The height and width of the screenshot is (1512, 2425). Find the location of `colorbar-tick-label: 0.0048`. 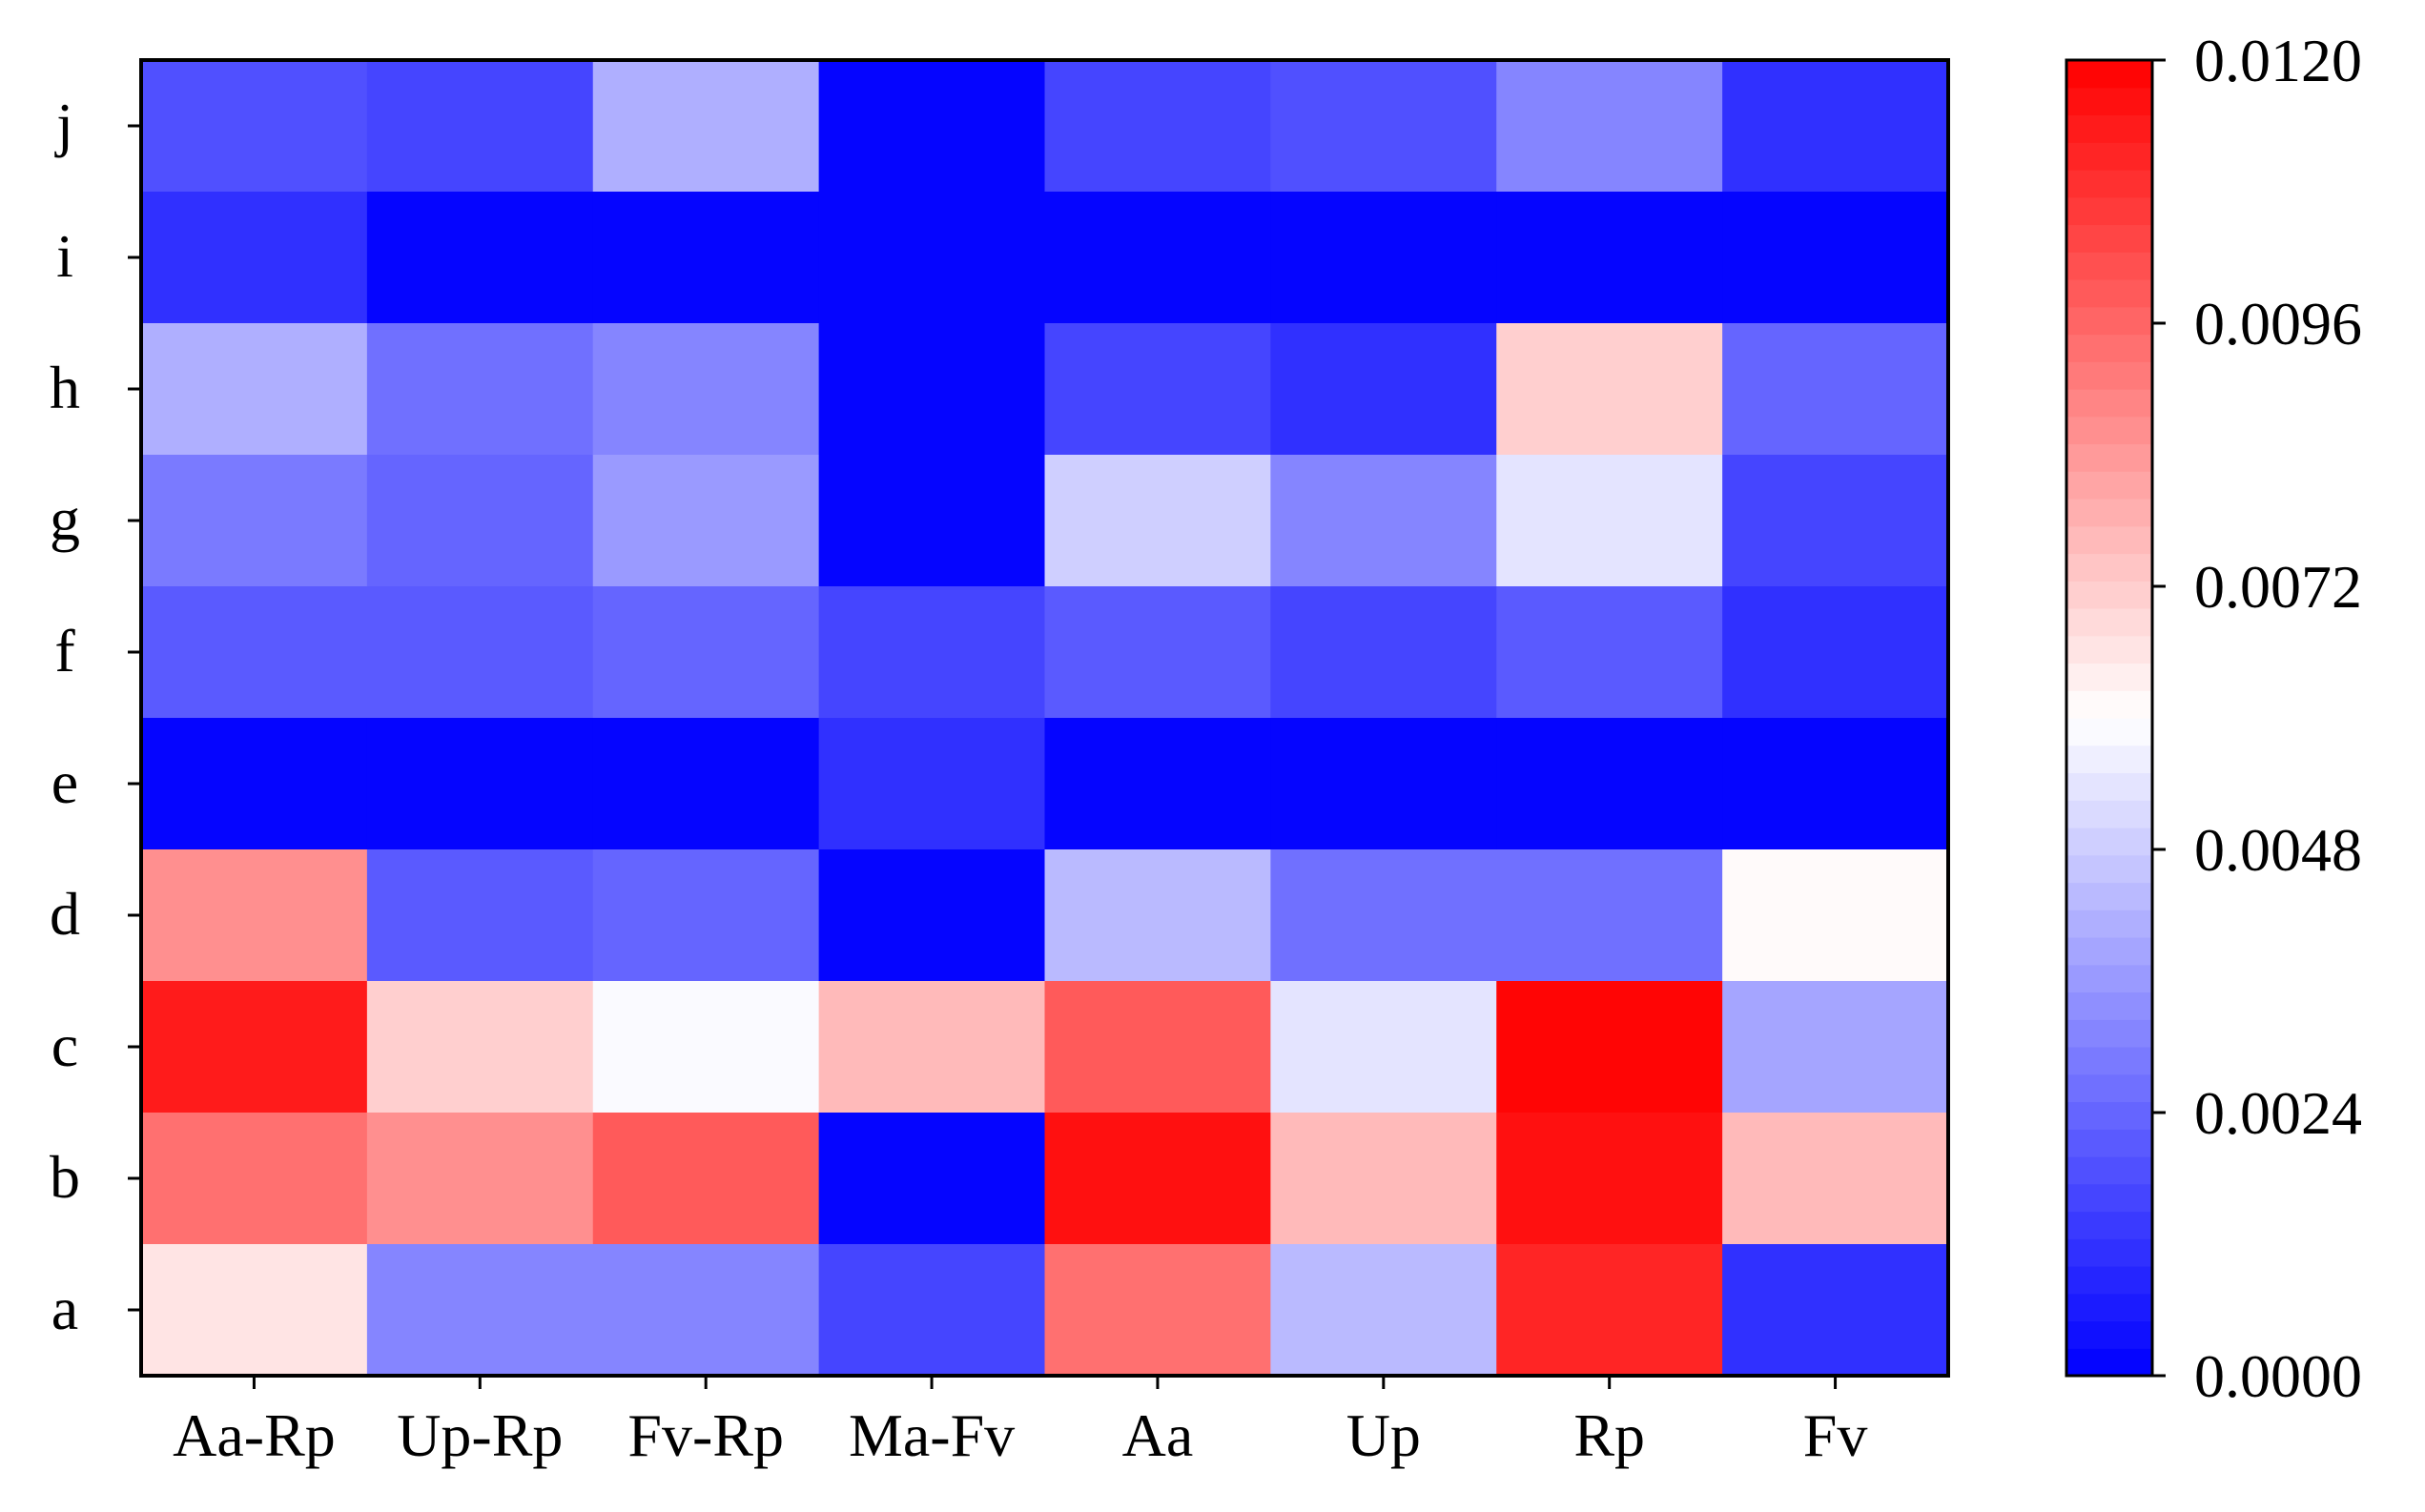

colorbar-tick-label: 0.0048 is located at coordinates (2278, 850).